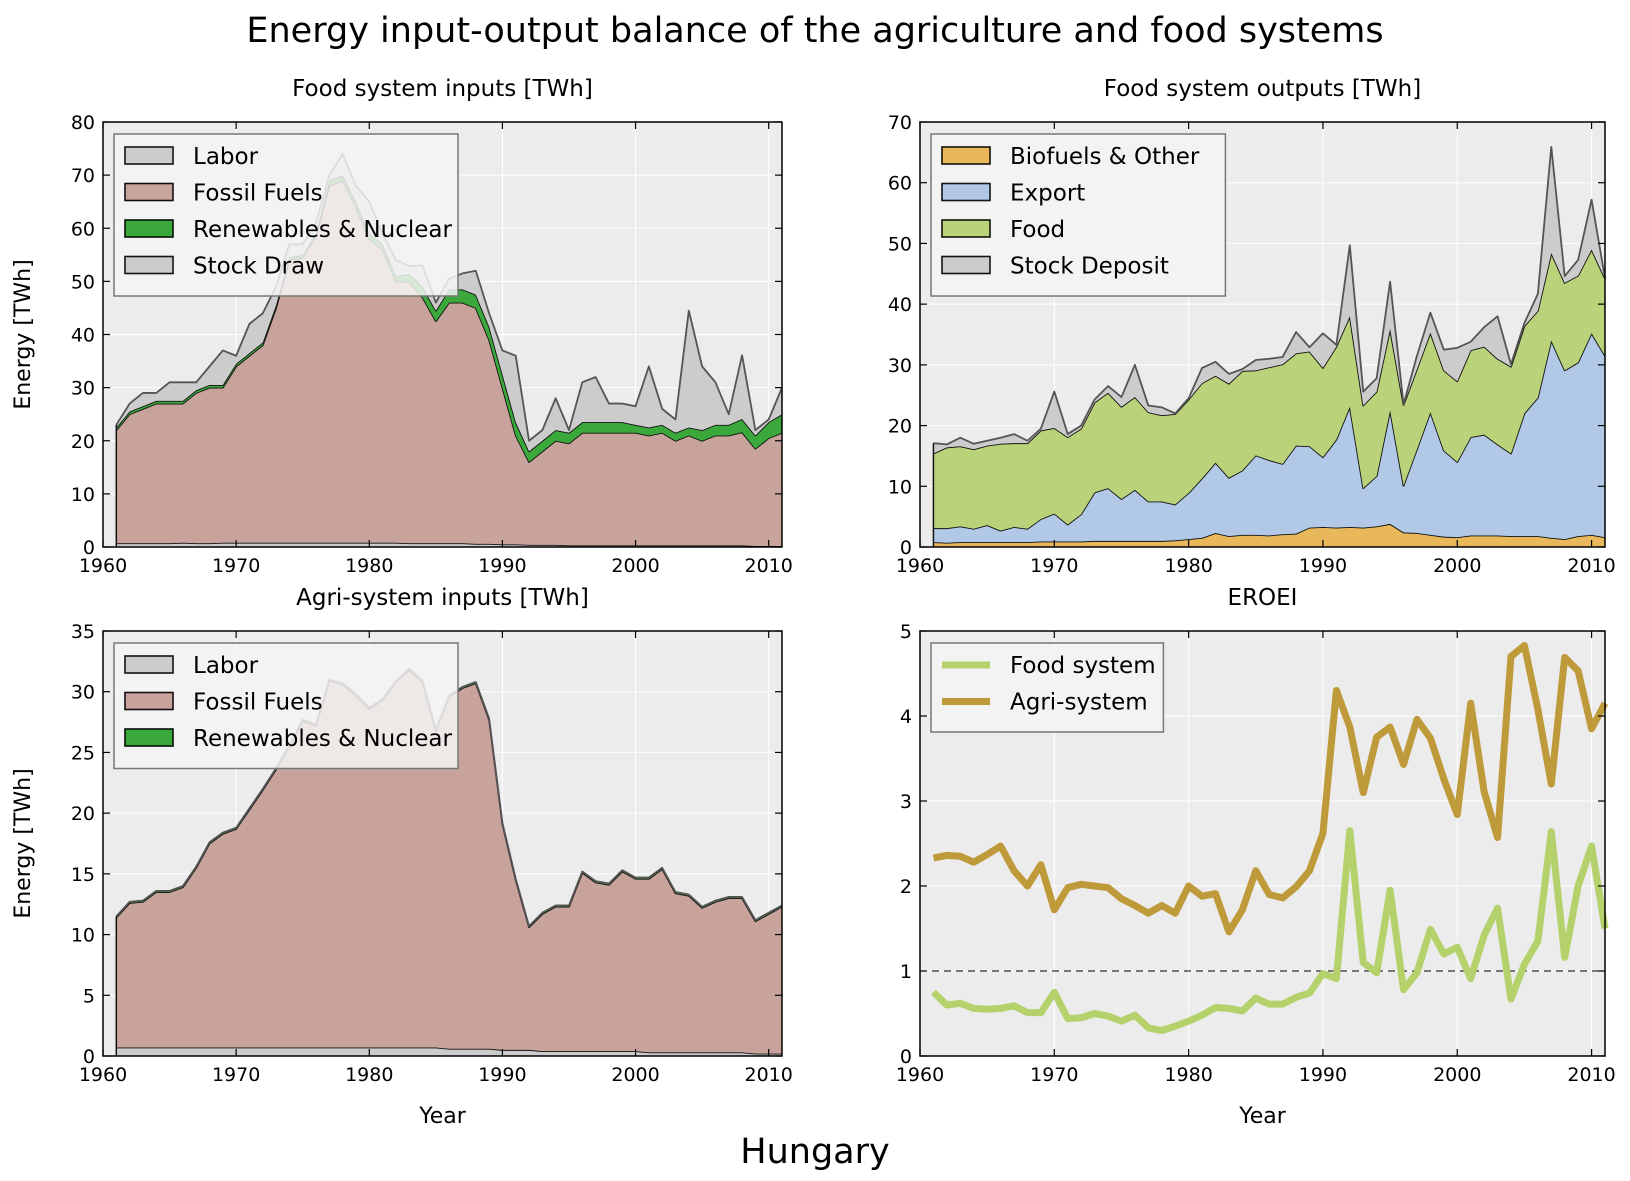 This screenshot has width=1630, height=1181. Describe the element at coordinates (900, 123) in the screenshot. I see `y-tick-label: 70` at that location.